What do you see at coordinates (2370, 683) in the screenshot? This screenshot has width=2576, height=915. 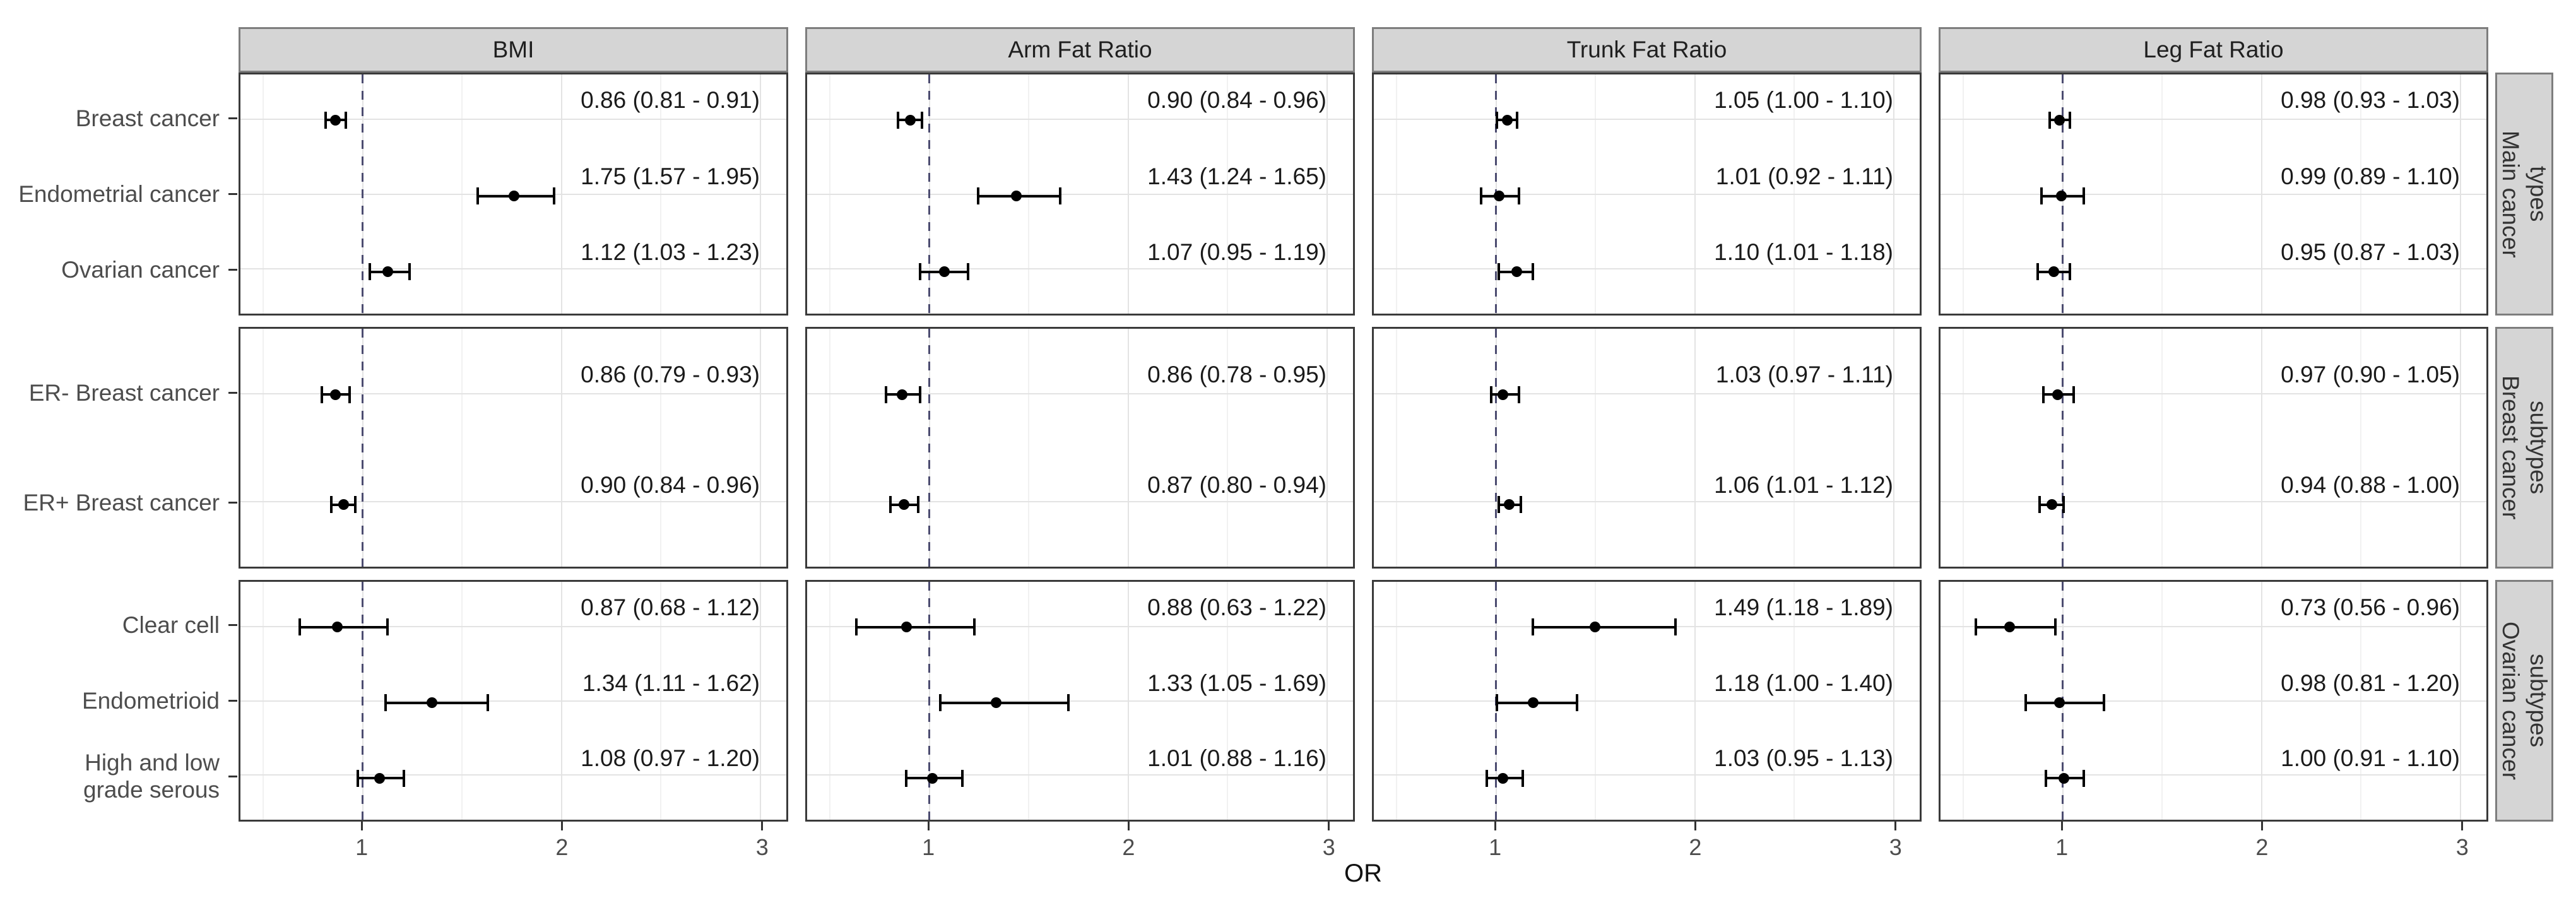 I see `or-value-label: 0.98 (0.81 - 1.20)` at bounding box center [2370, 683].